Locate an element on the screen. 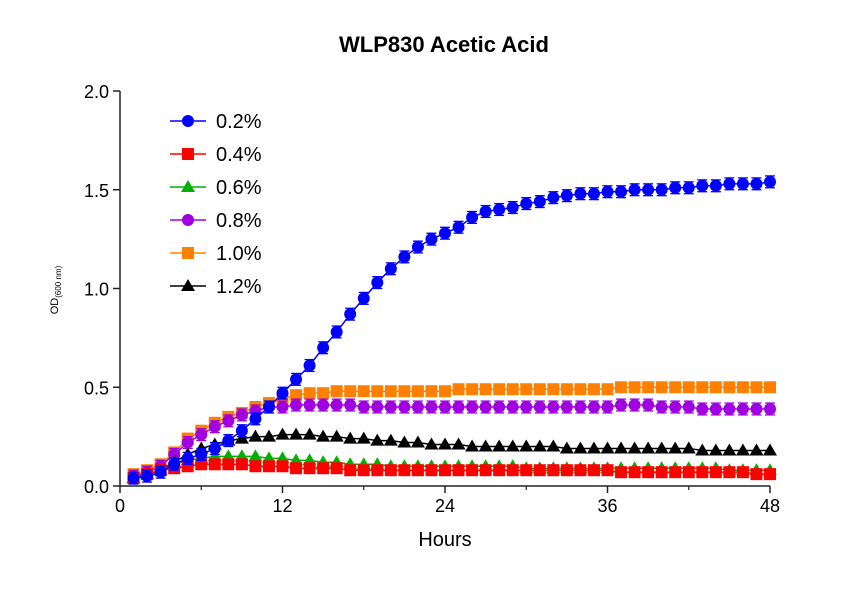 Image resolution: width=848 pixels, height=594 pixels. y-axis-label-group: OD(600 nm) is located at coordinates (56, 289).